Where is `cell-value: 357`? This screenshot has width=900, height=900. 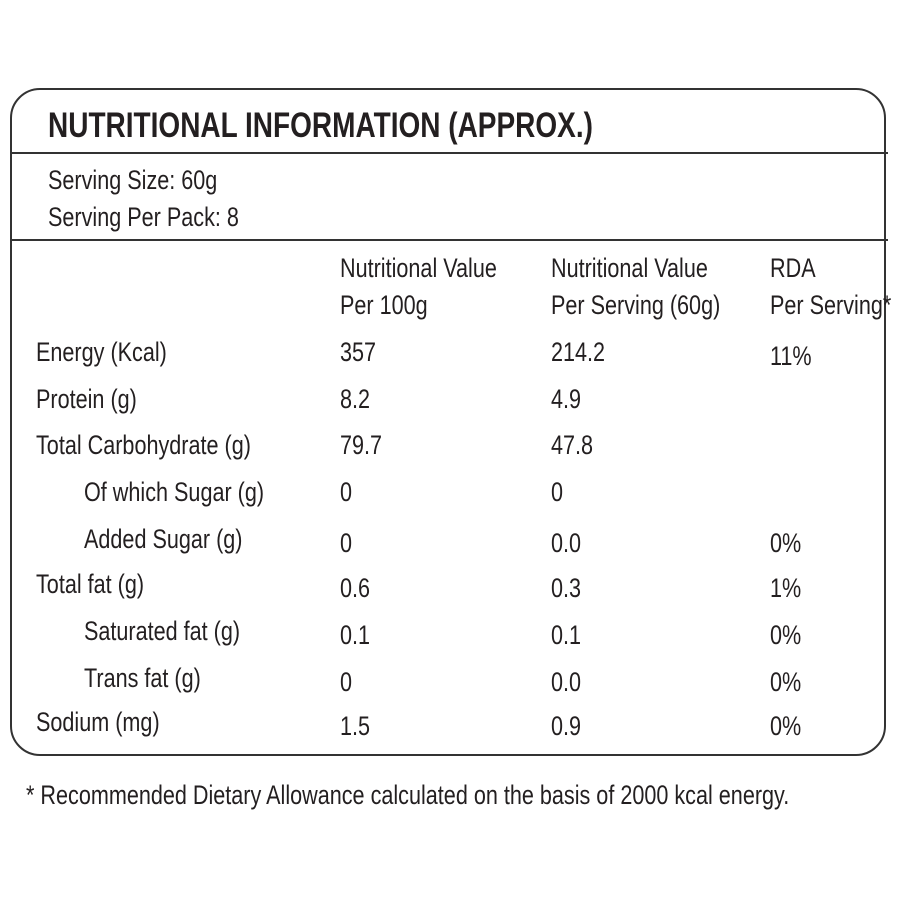
cell-value: 357 is located at coordinates (358, 352).